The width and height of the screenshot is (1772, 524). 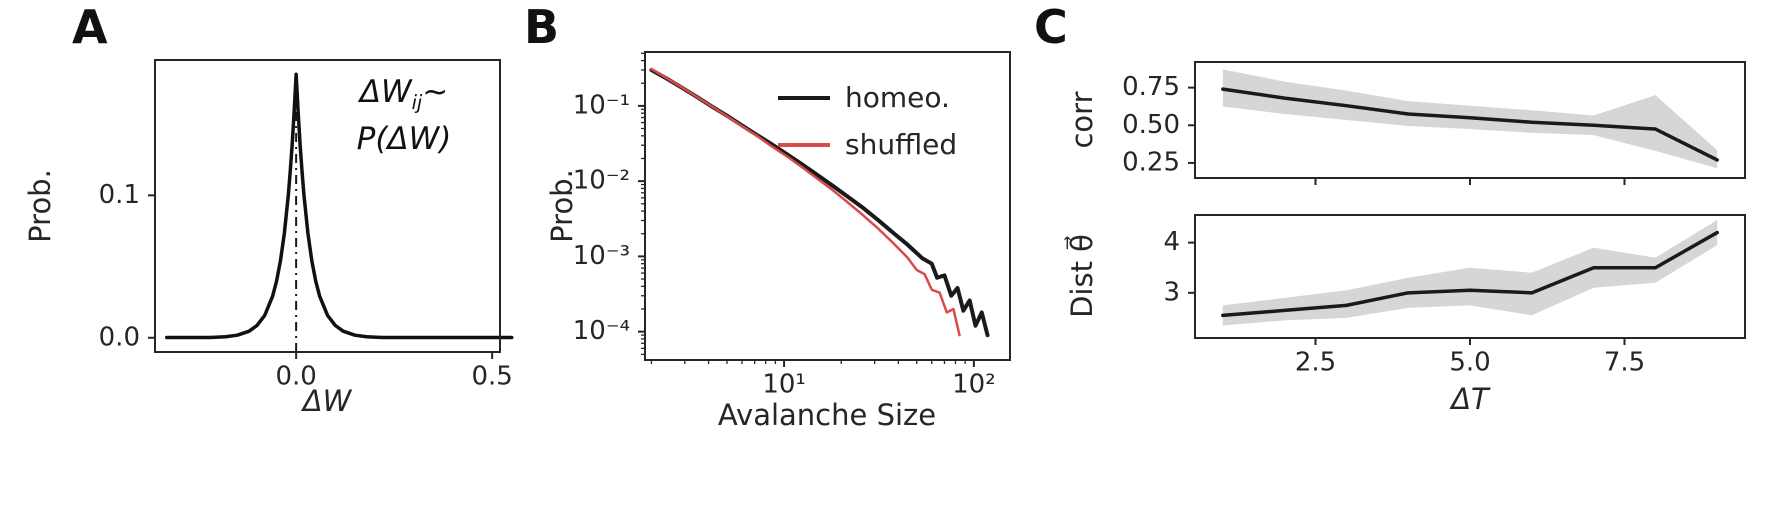 I want to click on legend-label-shuffled: shuffled, so click(x=901, y=144).